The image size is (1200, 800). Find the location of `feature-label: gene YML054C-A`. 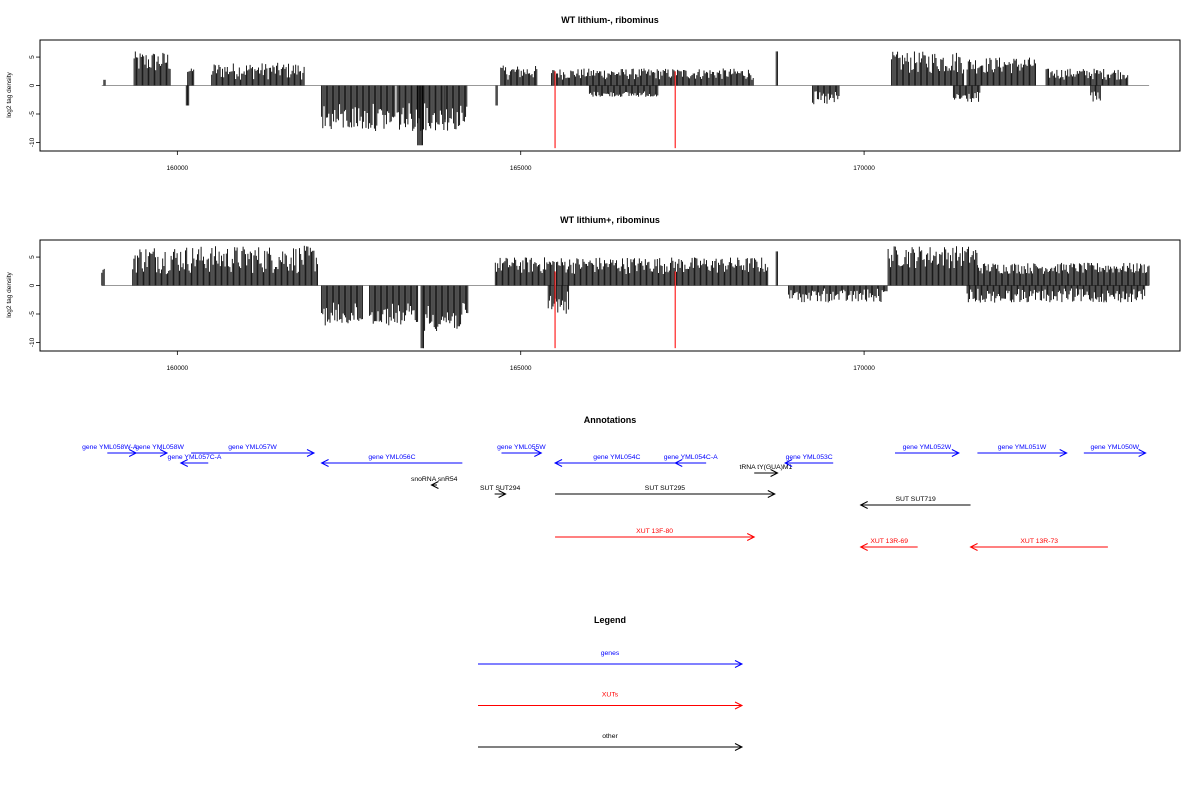

feature-label: gene YML054C-A is located at coordinates (691, 457).